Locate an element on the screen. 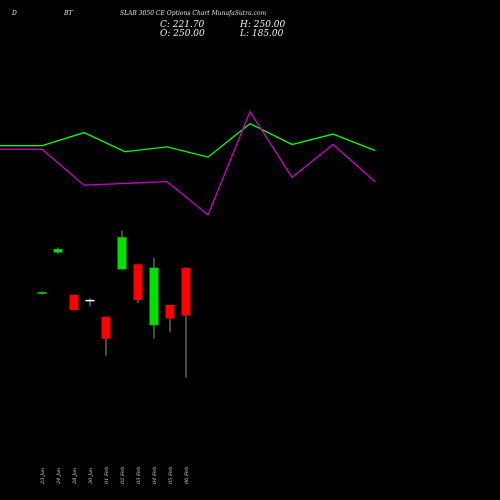  x-tick-label: 28 Jan is located at coordinates (75, 476).